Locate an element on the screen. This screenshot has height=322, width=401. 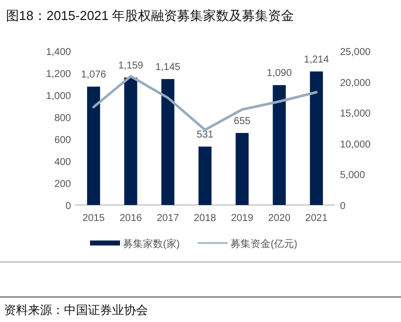
data-label: 1,214 is located at coordinates (317, 60).